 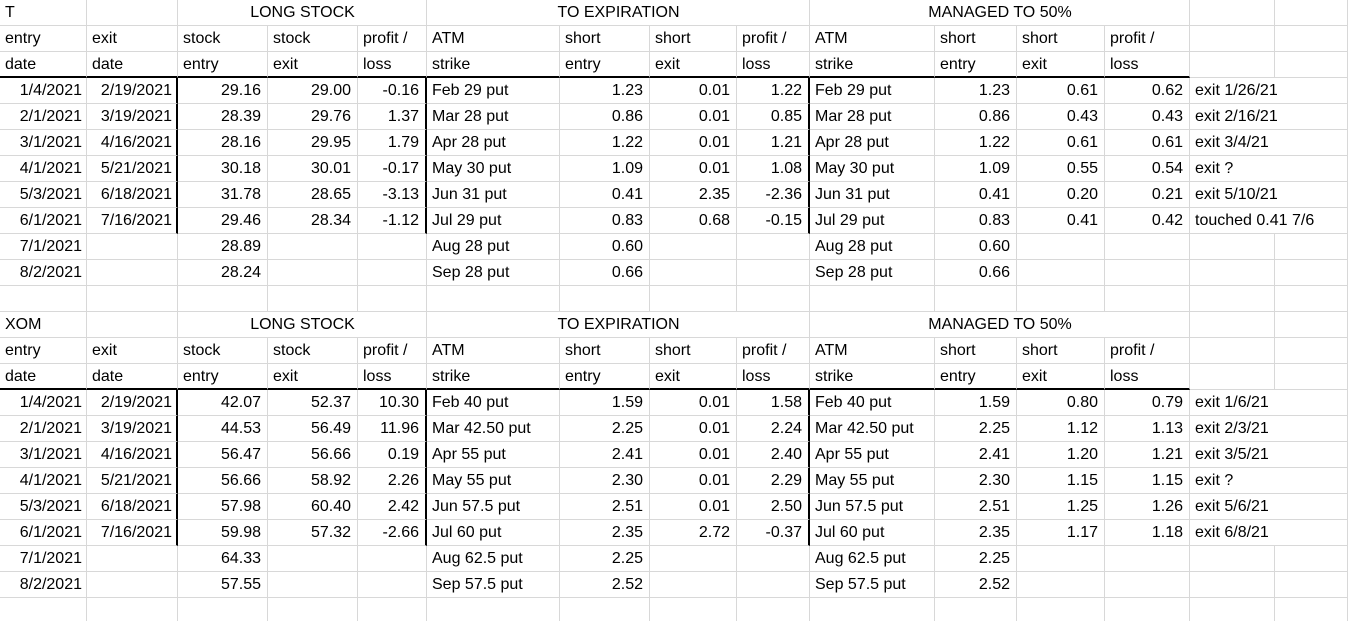 What do you see at coordinates (43, 143) in the screenshot?
I see `cell-entry-date: 3/1/2021` at bounding box center [43, 143].